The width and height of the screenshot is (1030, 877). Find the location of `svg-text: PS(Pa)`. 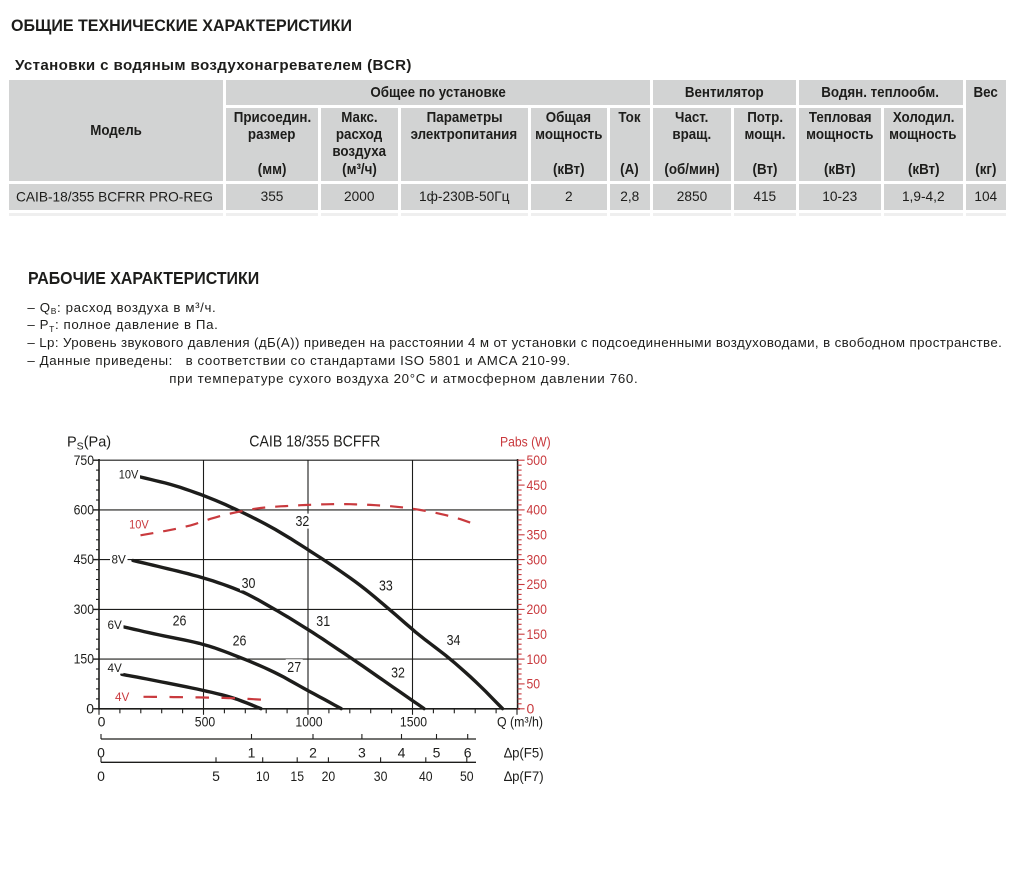

svg-text: PS(Pa) is located at coordinates (89, 444).